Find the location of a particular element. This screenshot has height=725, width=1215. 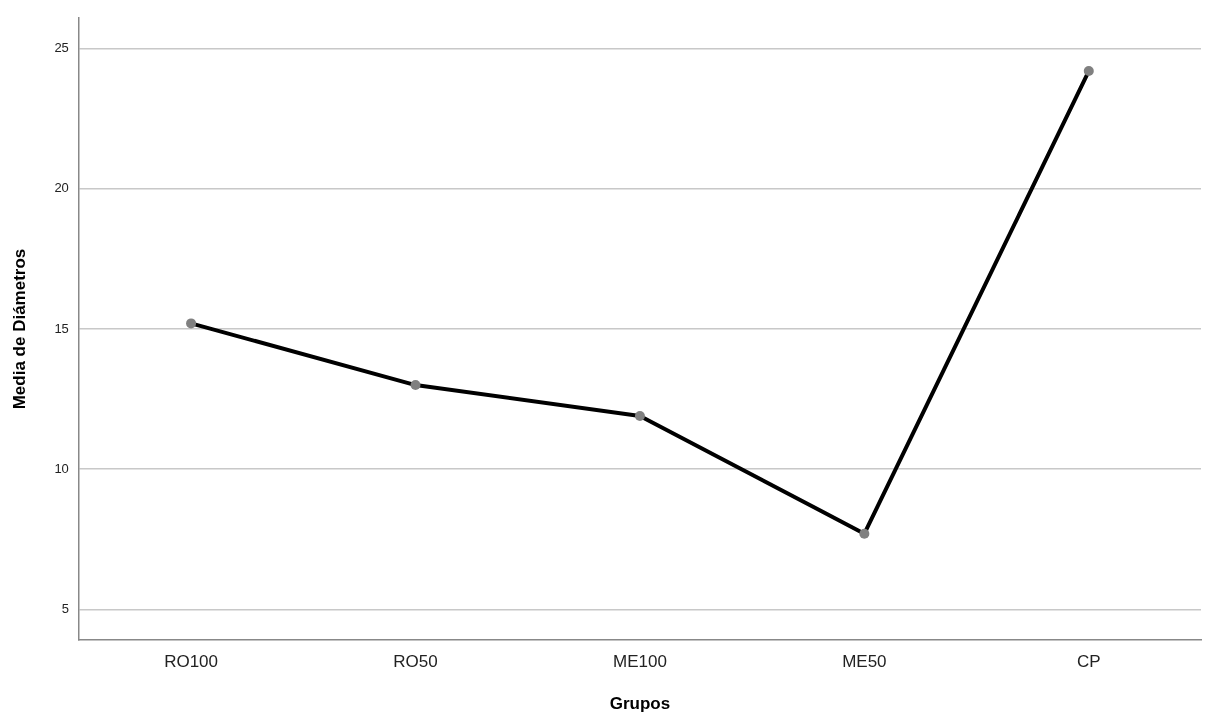

x-tick-label: ME50 is located at coordinates (864, 662).